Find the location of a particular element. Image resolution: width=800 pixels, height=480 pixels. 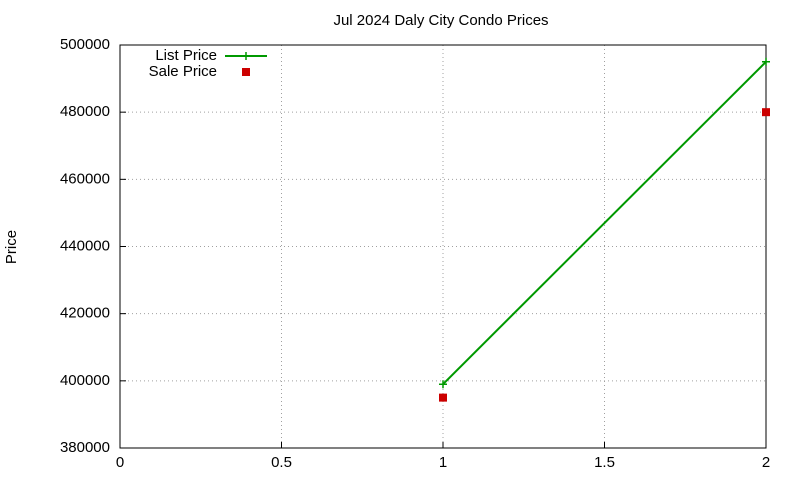

x-tick-label: 1 is located at coordinates (443, 462).